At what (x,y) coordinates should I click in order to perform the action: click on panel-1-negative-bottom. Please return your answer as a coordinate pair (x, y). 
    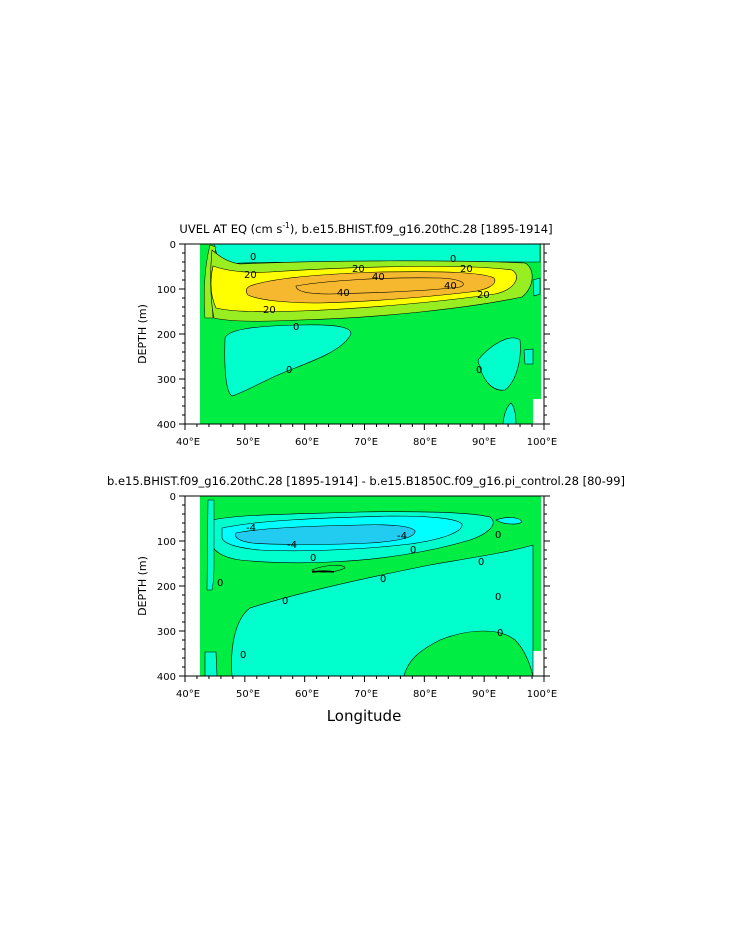
    Looking at the image, I should click on (509, 413).